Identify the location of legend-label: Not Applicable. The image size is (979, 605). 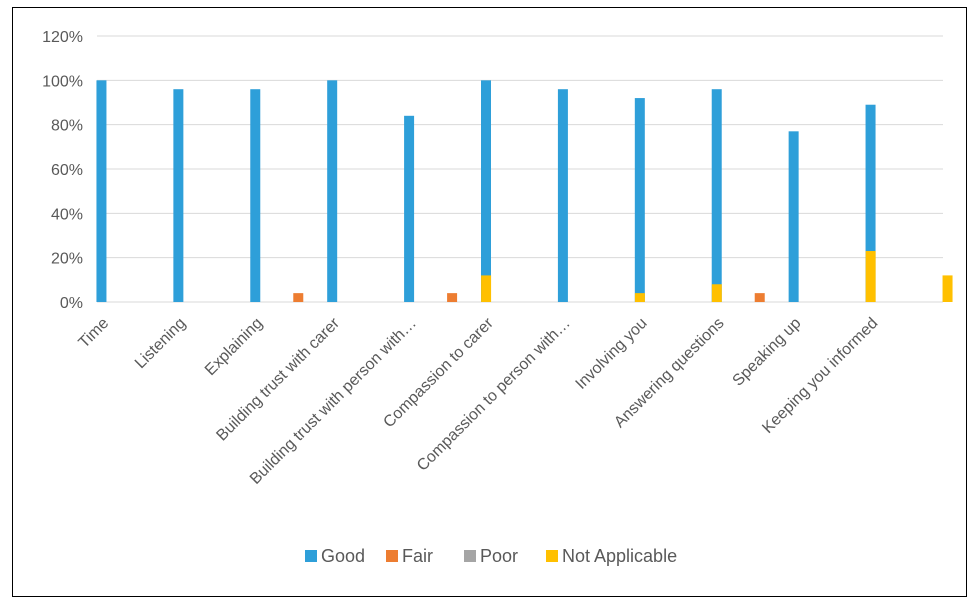
(619, 556).